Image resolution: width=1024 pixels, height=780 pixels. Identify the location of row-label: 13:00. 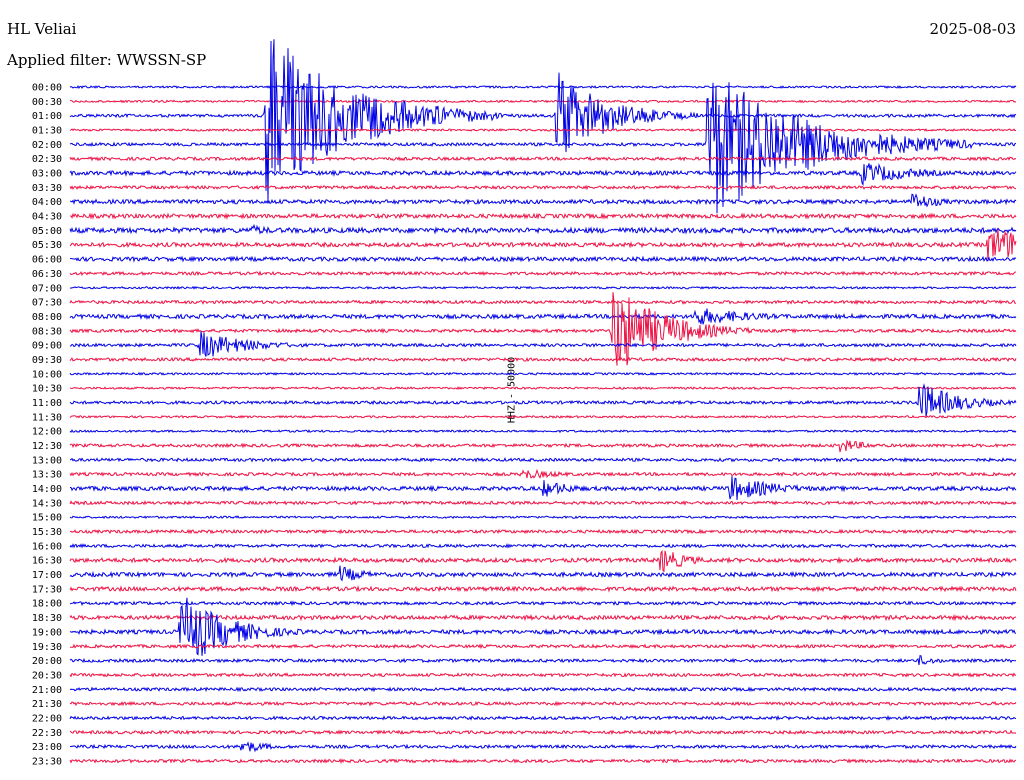
(47, 460).